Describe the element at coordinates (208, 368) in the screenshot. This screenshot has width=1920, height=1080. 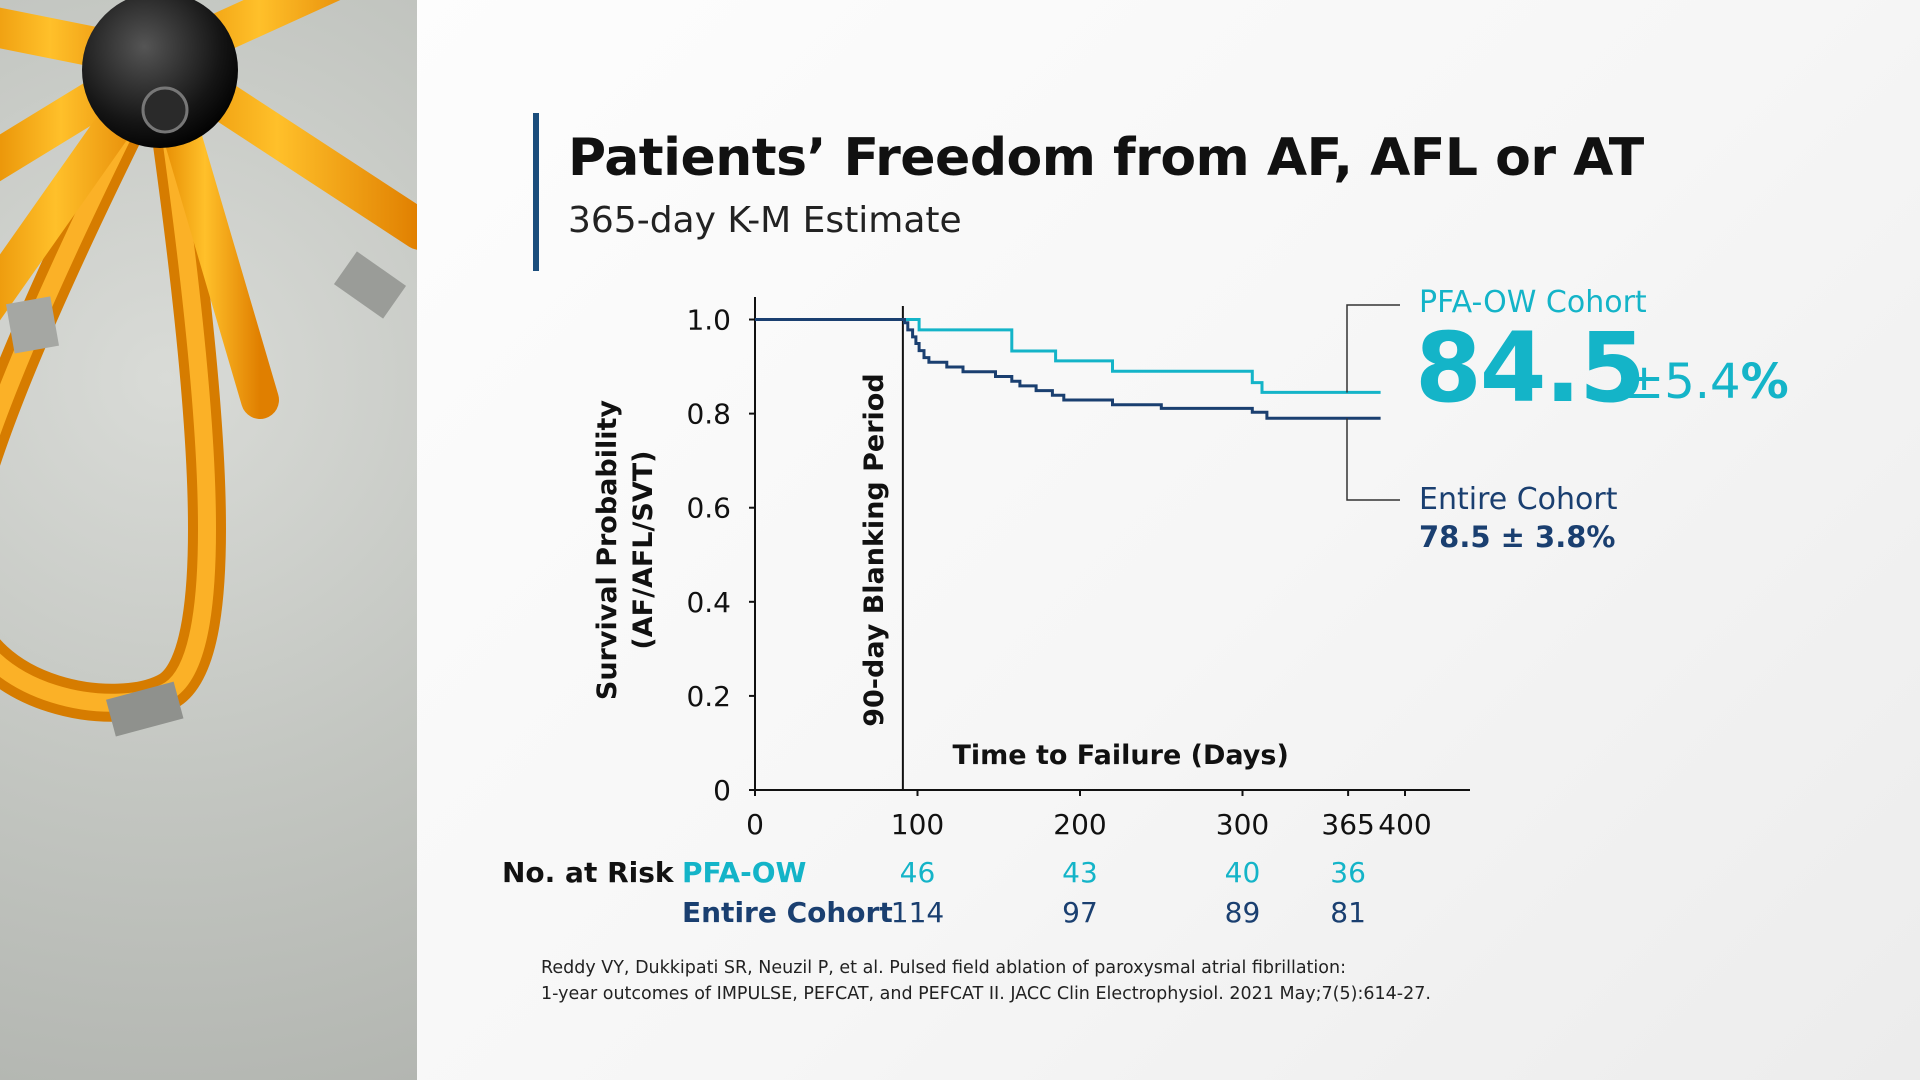
I see `catheter-illustration` at that location.